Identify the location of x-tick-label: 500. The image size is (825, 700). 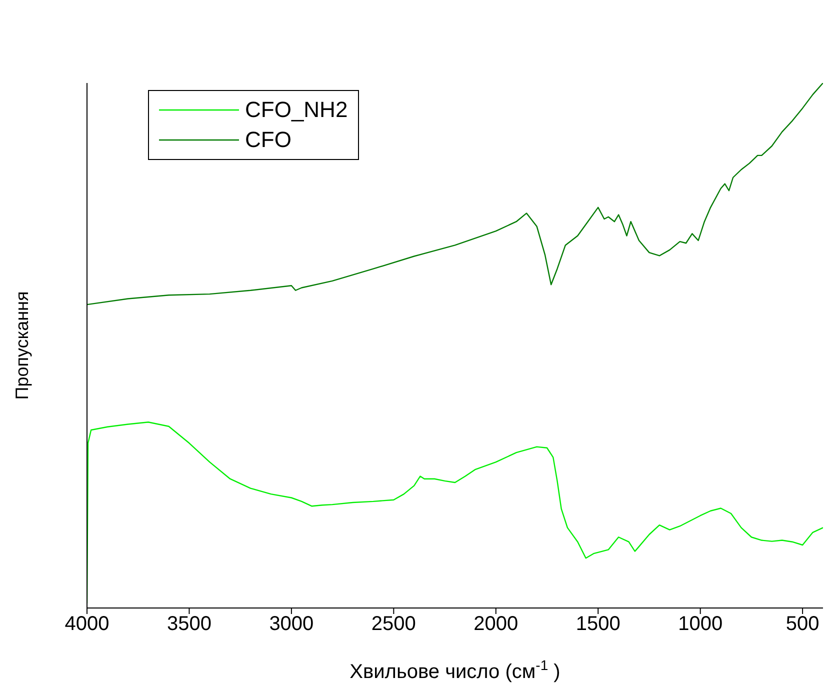
(803, 624).